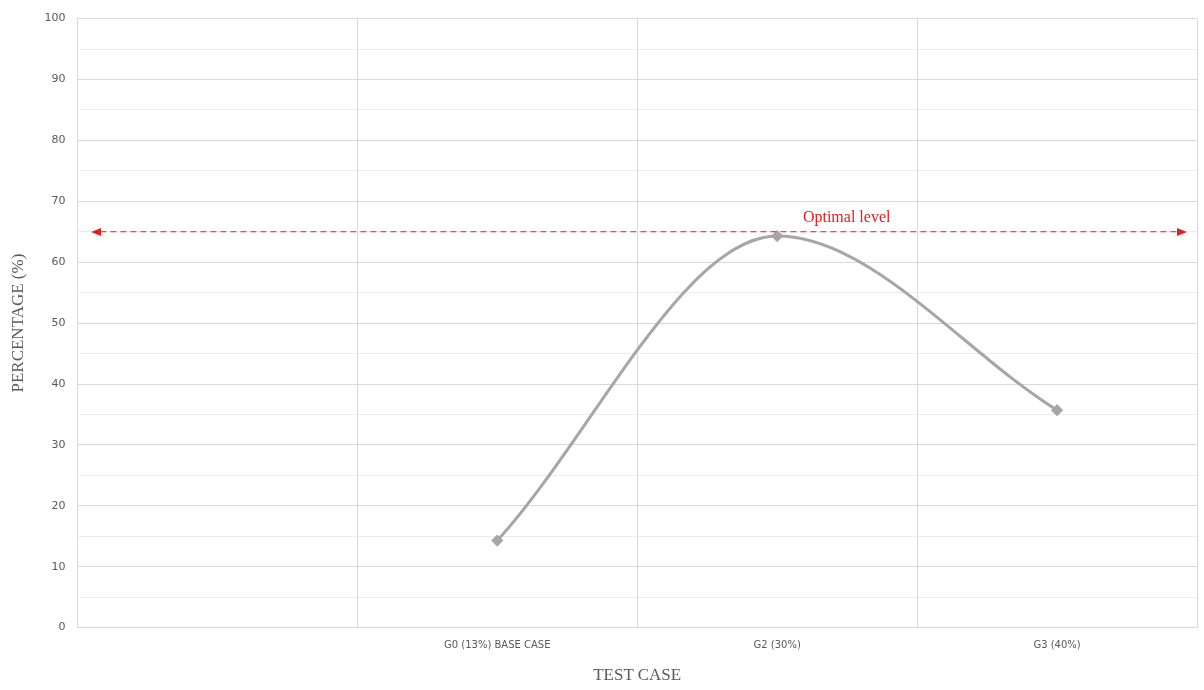 Image resolution: width=1204 pixels, height=690 pixels. Describe the element at coordinates (637, 675) in the screenshot. I see `x-axis-title: TEST CASE` at that location.